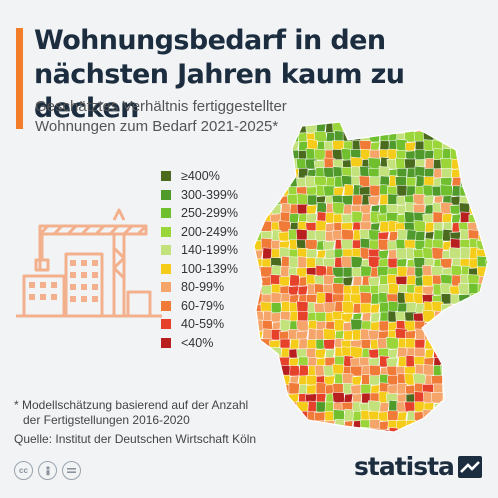 Image resolution: width=498 pixels, height=498 pixels. What do you see at coordinates (23, 470) in the screenshot?
I see `cc-icon: cc` at bounding box center [23, 470].